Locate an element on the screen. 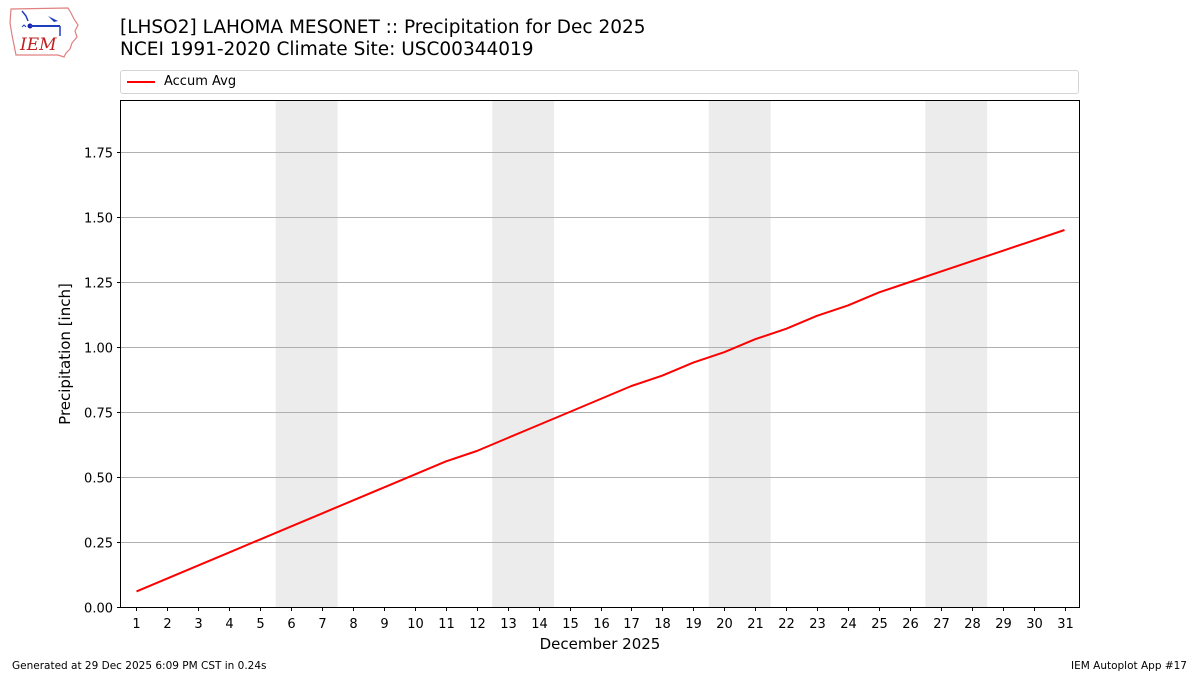 The width and height of the screenshot is (1200, 675). y-tick-label: 0.00 is located at coordinates (98, 609).